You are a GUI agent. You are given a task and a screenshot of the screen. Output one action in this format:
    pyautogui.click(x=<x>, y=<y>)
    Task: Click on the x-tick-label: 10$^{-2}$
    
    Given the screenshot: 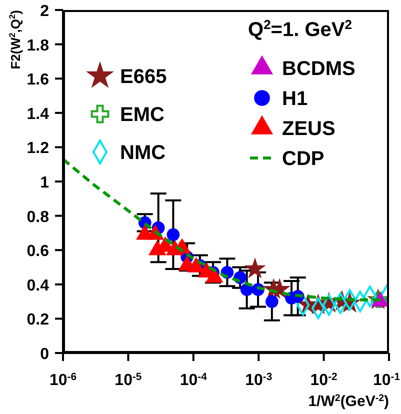 What is the action you would take?
    pyautogui.click(x=324, y=380)
    